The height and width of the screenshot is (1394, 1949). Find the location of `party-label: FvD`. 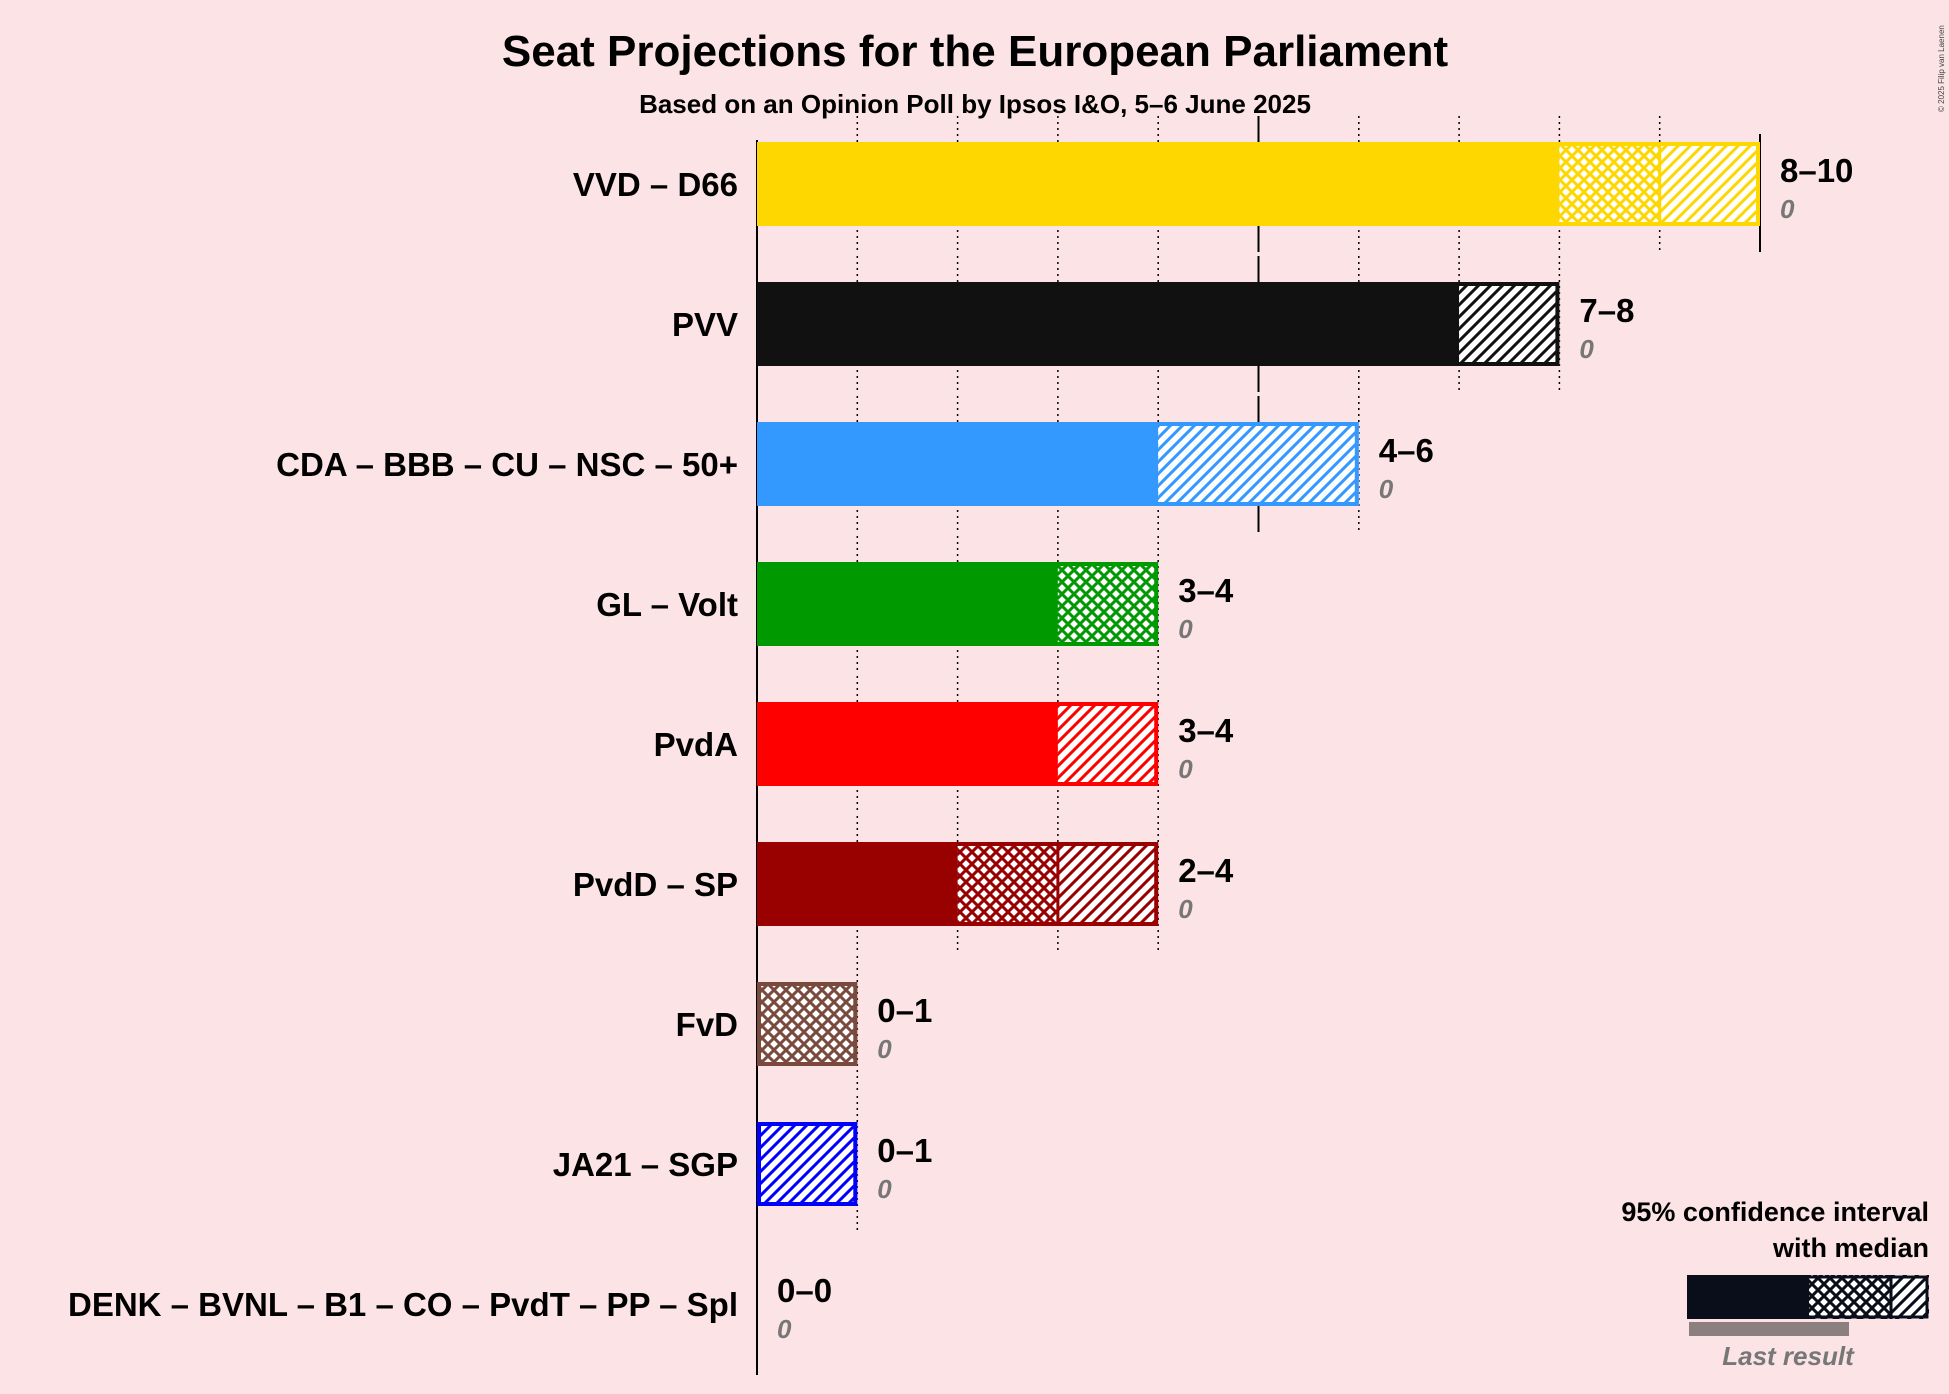

party-label: FvD is located at coordinates (707, 1024).